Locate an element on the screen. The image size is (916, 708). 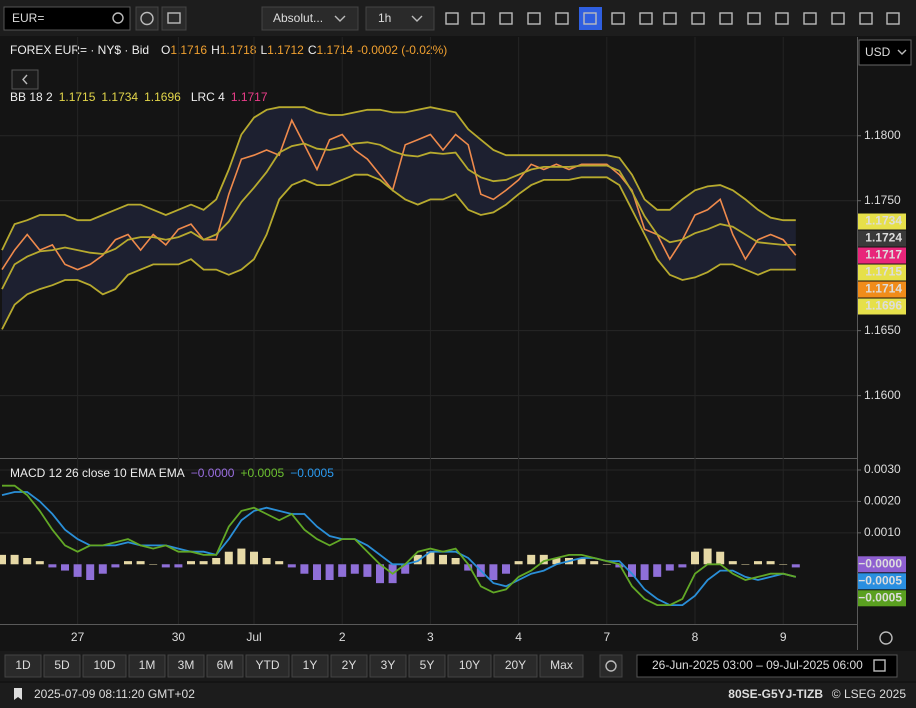
x-tick-label: 4 is located at coordinates (518, 637).